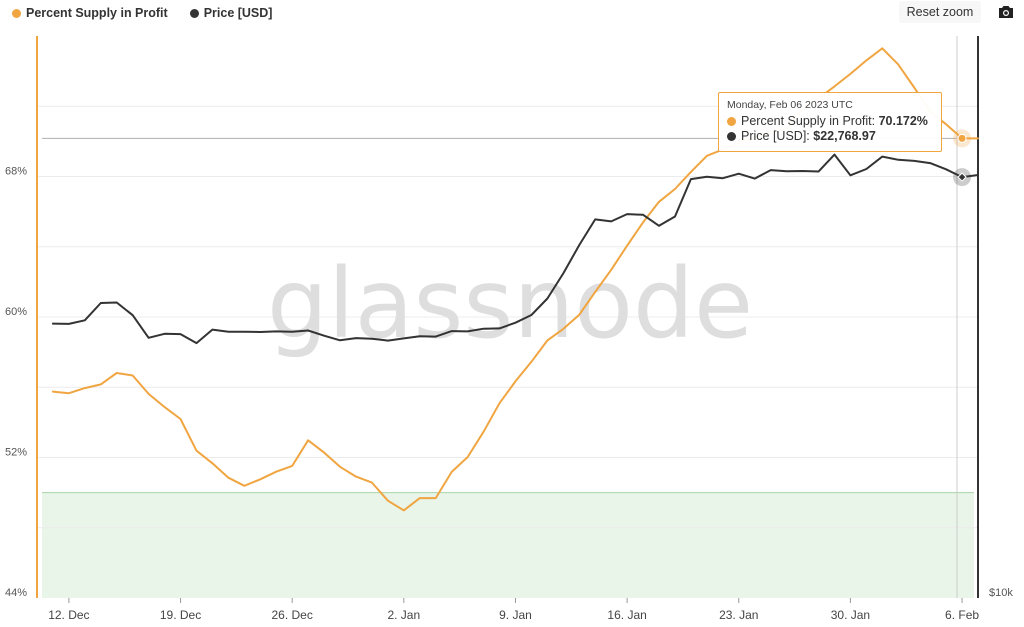 The image size is (1024, 627). What do you see at coordinates (403, 615) in the screenshot?
I see `x-tick-label: 2. Jan` at bounding box center [403, 615].